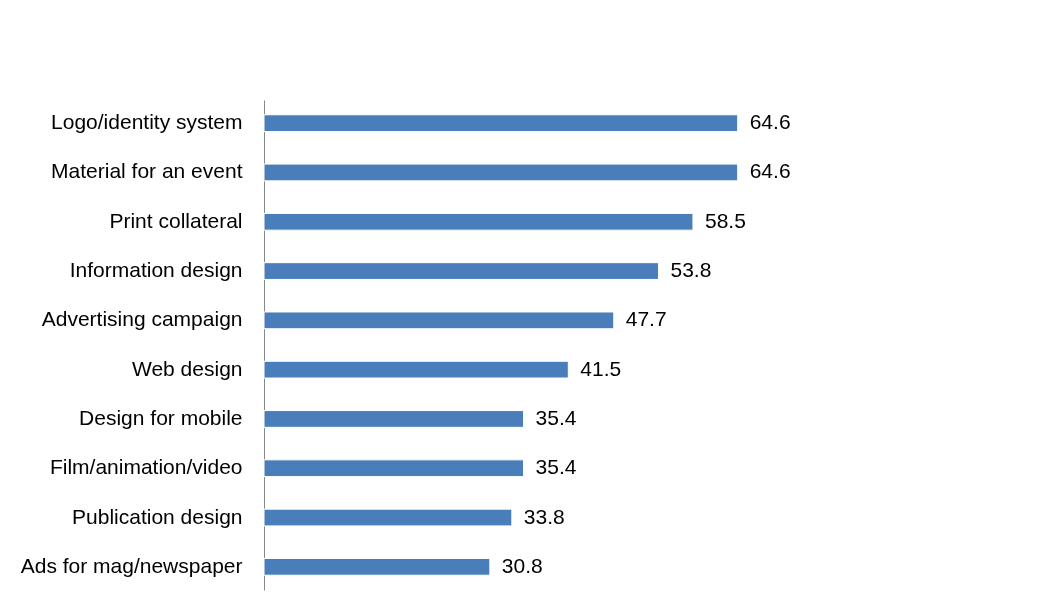 The height and width of the screenshot is (612, 1039). What do you see at coordinates (157, 516) in the screenshot?
I see `y-tick-label: Publication design` at bounding box center [157, 516].